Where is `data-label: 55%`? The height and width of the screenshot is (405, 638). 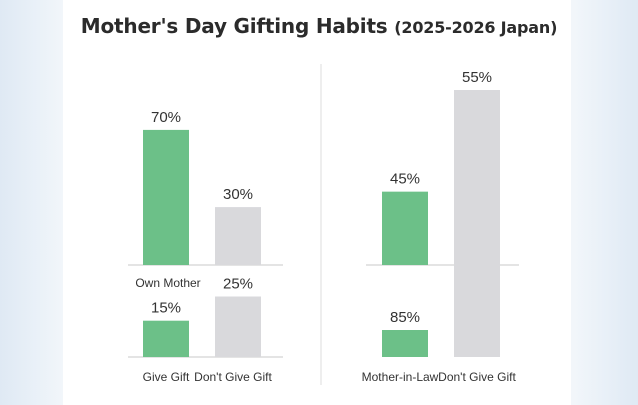
data-label: 55% is located at coordinates (477, 77).